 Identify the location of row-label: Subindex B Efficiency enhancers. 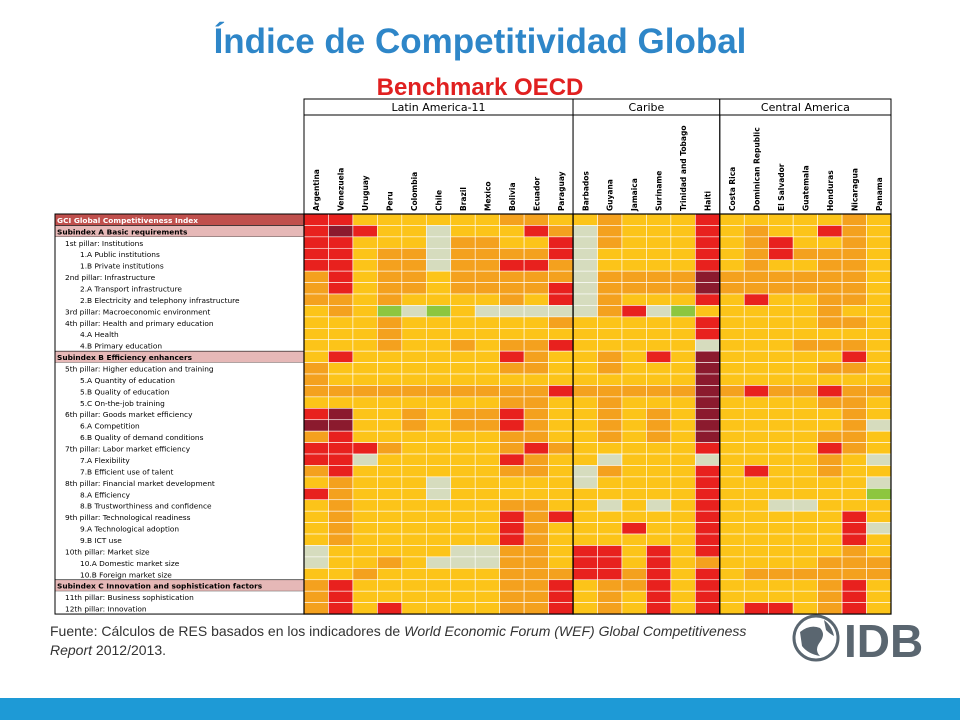
(125, 357).